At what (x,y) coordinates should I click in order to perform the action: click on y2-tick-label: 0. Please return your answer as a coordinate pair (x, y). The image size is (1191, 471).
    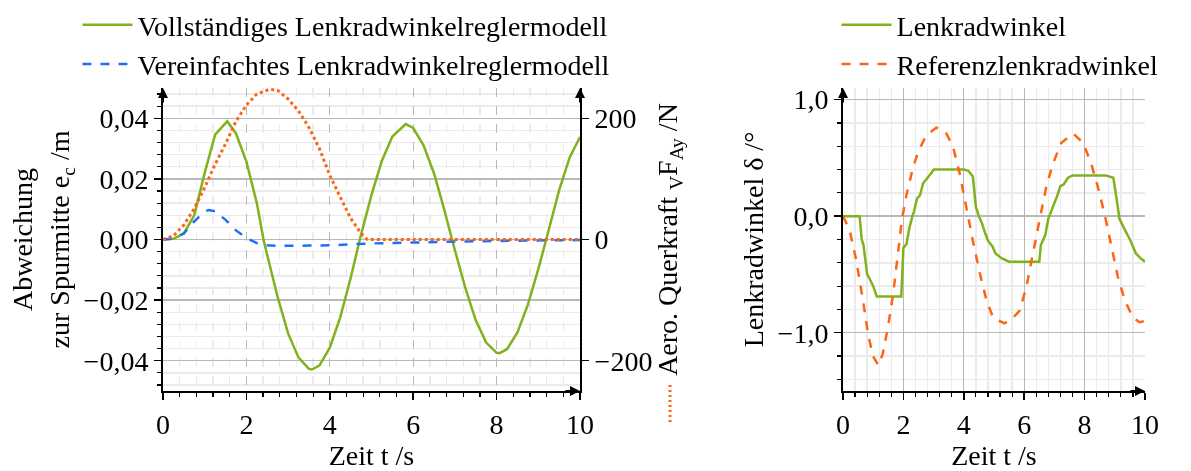
    Looking at the image, I should click on (601, 240).